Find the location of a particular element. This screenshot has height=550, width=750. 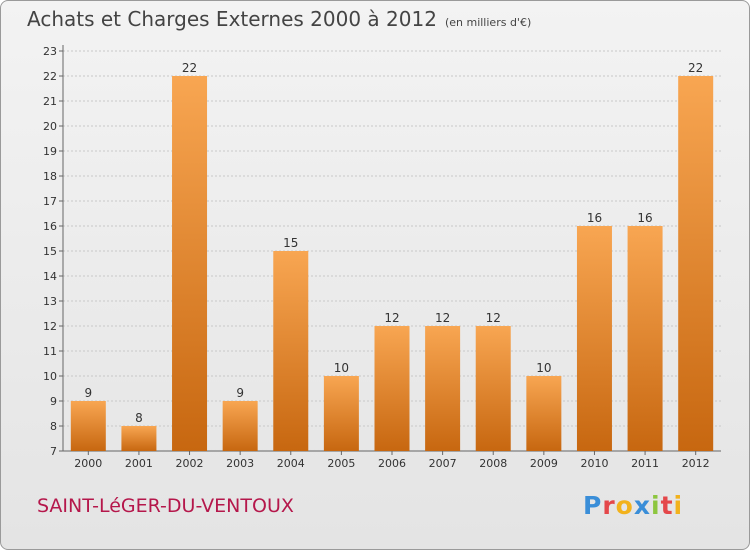

data-label-2001: 8 is located at coordinates (139, 418).